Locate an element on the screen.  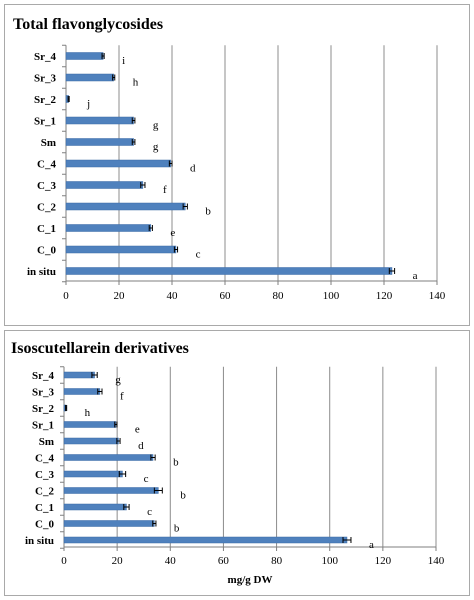
significance-label: i is located at coordinates (123, 61).